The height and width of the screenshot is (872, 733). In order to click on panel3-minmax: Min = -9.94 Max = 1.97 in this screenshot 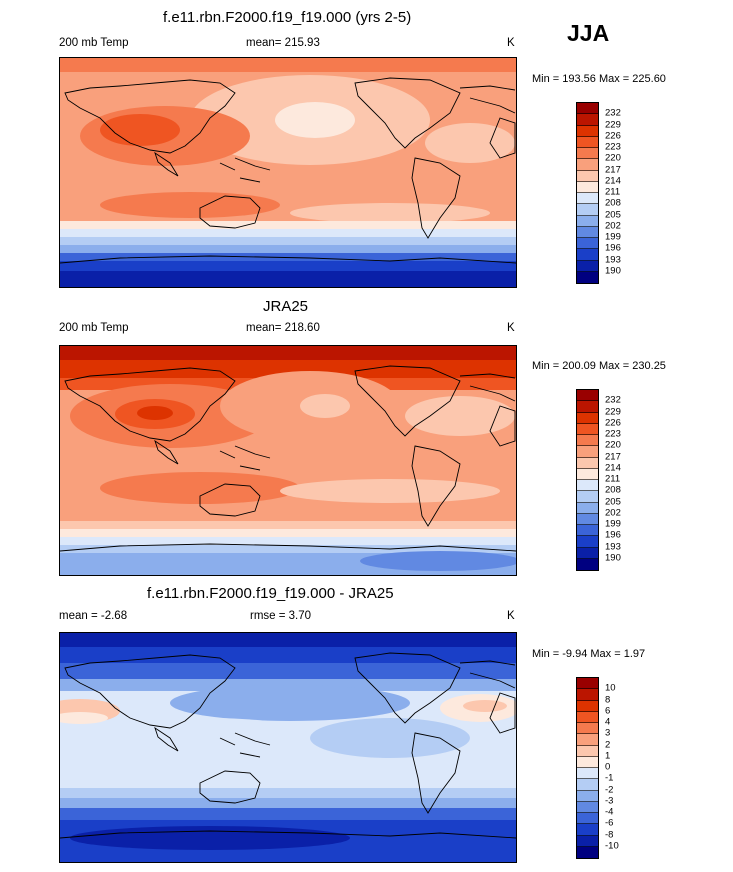, I will do `click(589, 654)`.